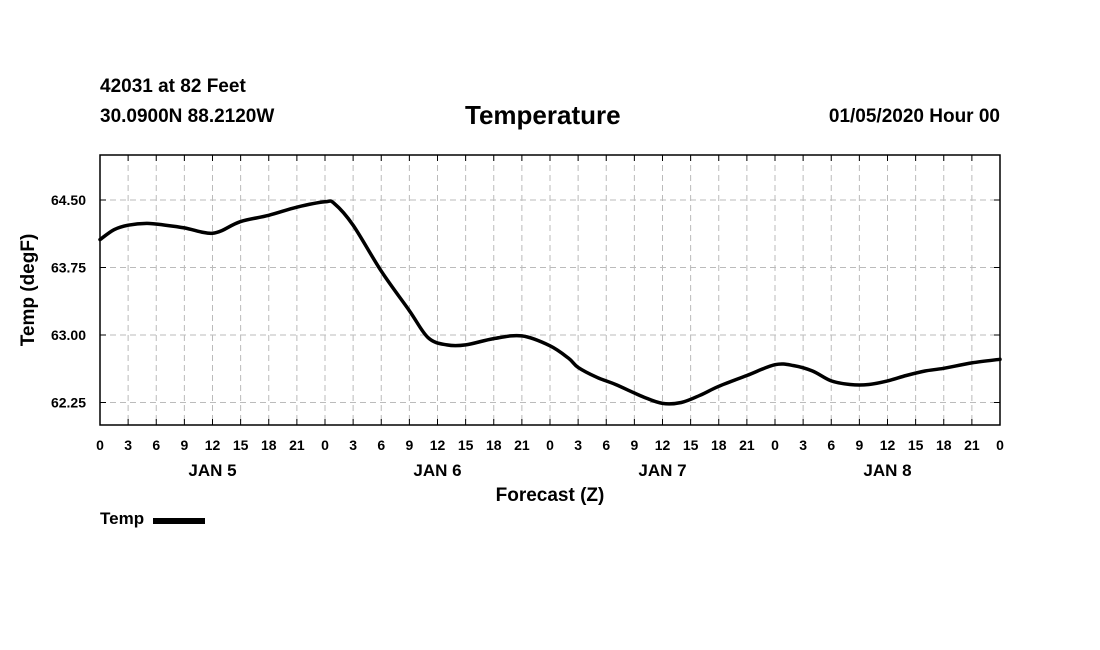  Describe the element at coordinates (68, 301) in the screenshot. I see `y-tick-labels: 62.25 63.00 63.75 64.50` at that location.